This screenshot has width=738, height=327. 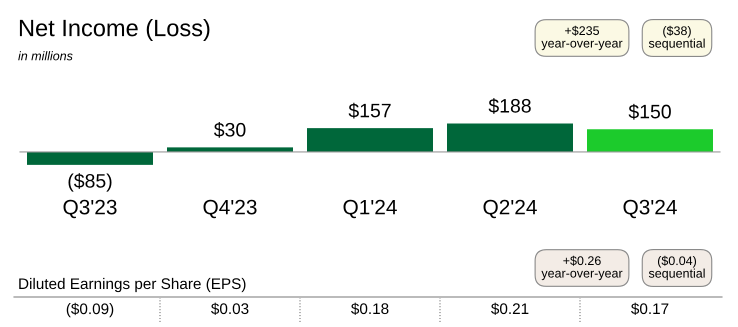 I want to click on text: ($0.09), so click(x=90, y=310).